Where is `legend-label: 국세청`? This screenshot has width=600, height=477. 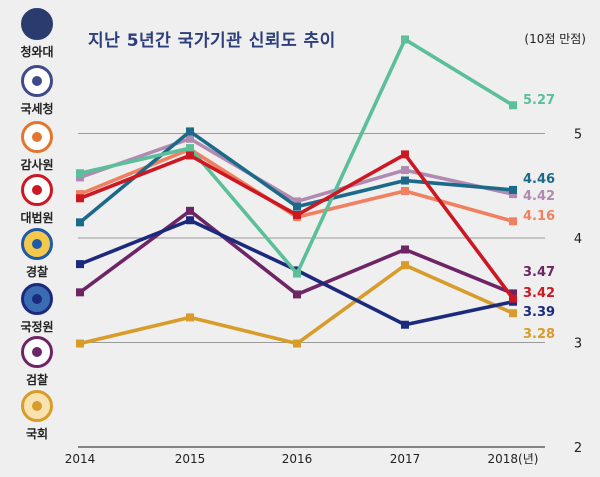
legend-label: 국세청 is located at coordinates (37, 109).